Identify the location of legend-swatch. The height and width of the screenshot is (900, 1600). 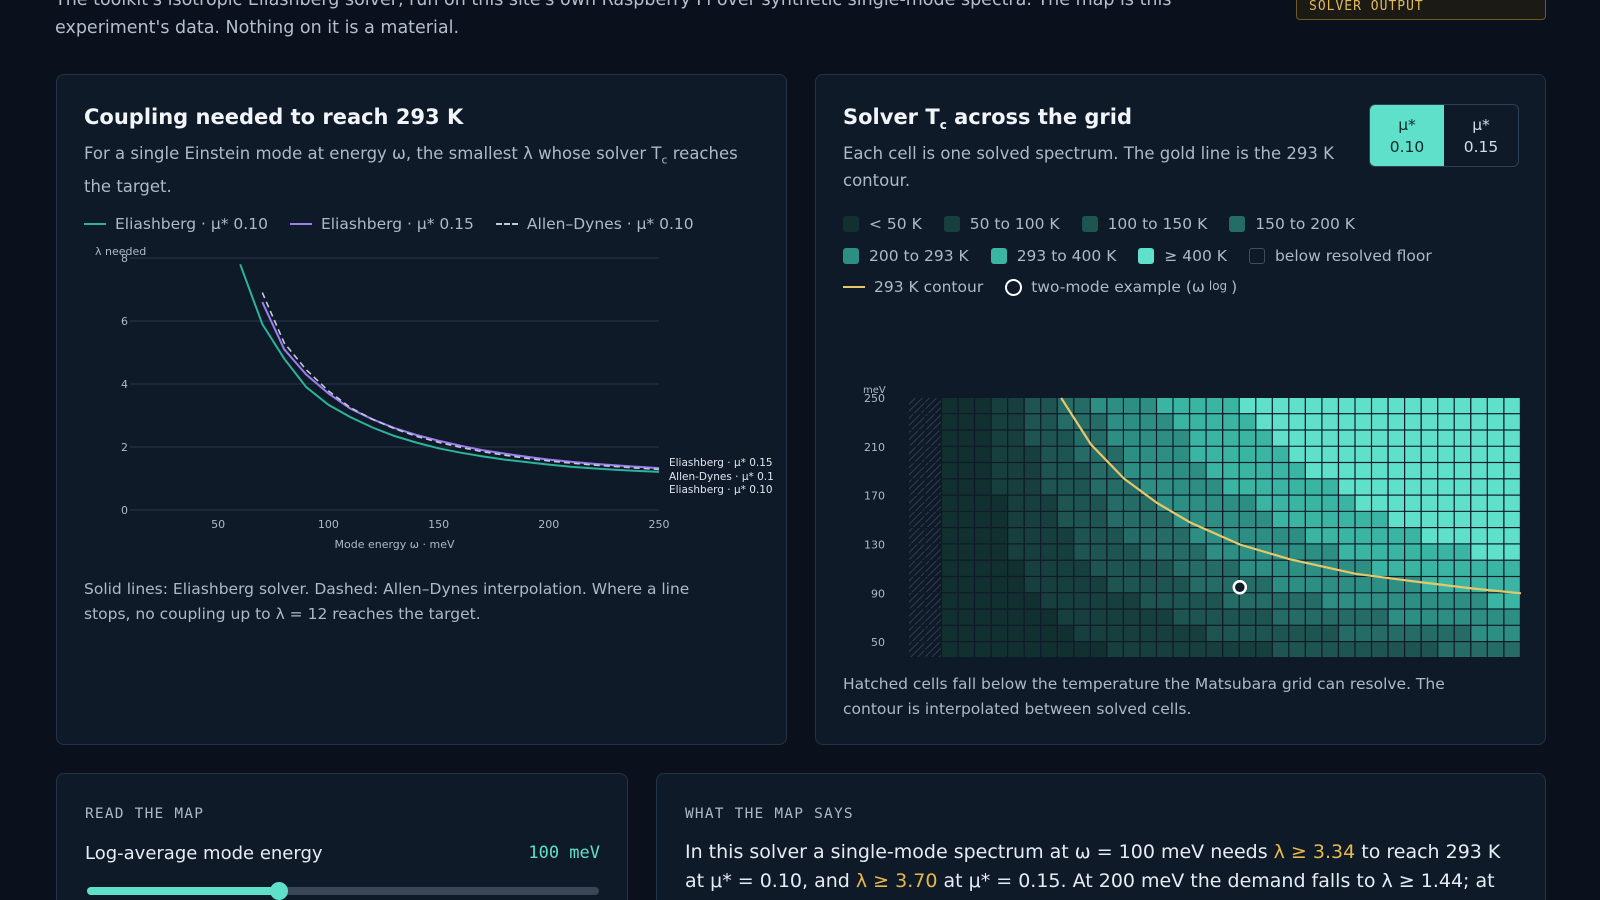
(998, 256).